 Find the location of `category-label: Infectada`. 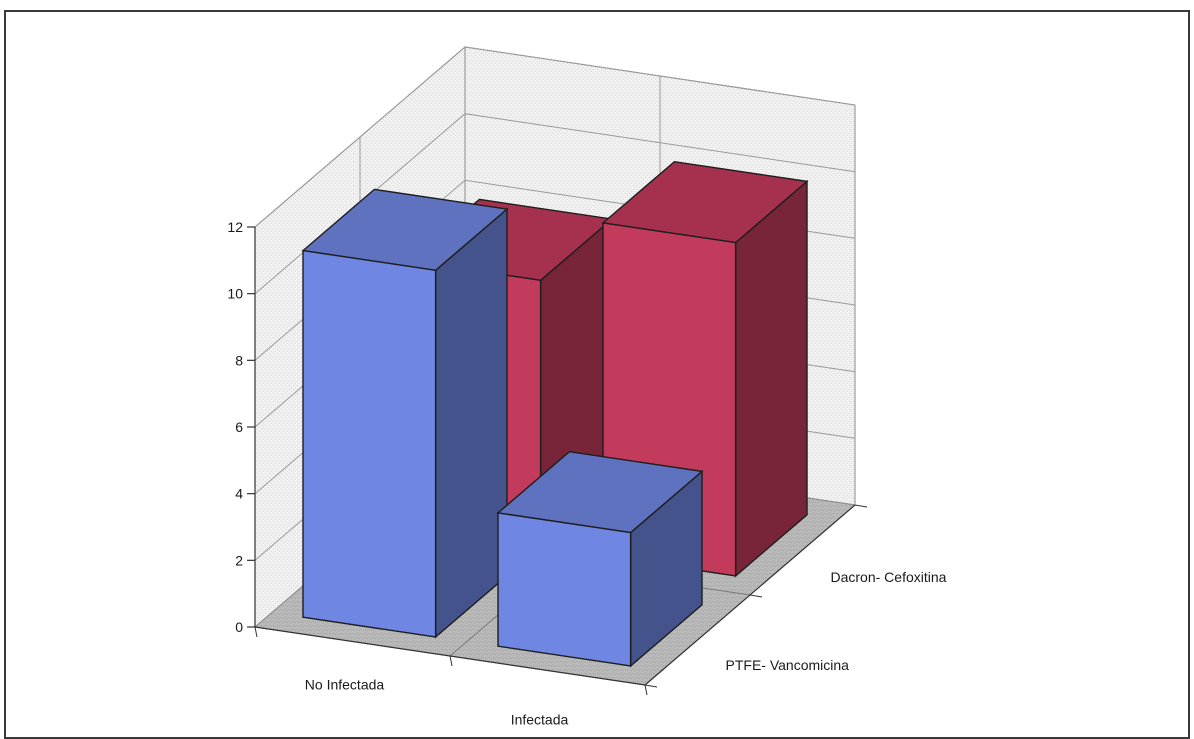

category-label: Infectada is located at coordinates (540, 720).